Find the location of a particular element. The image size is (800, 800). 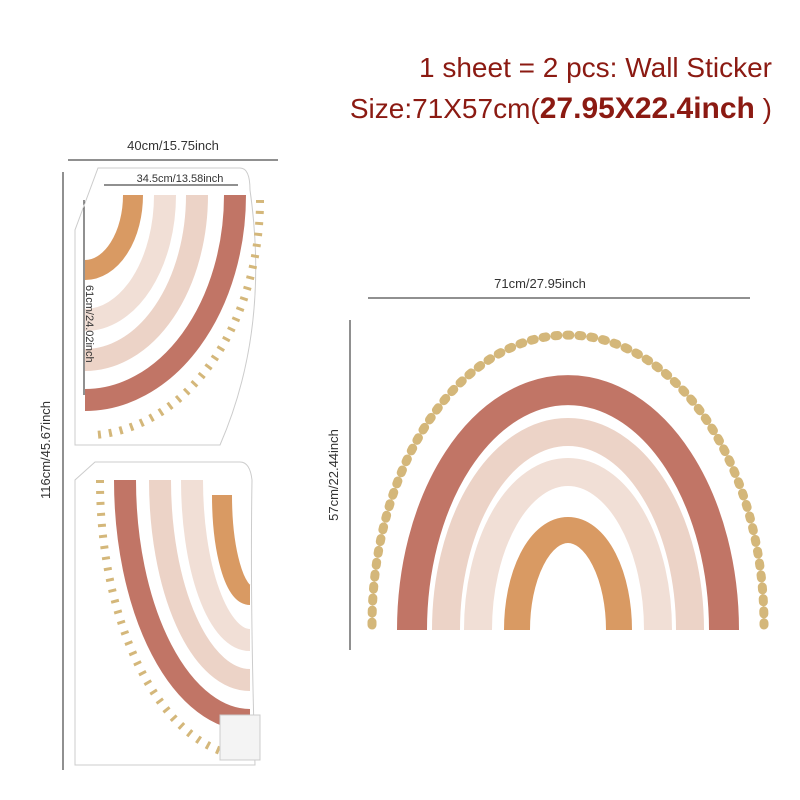

sheet-rainbow-top is located at coordinates (174, 316).